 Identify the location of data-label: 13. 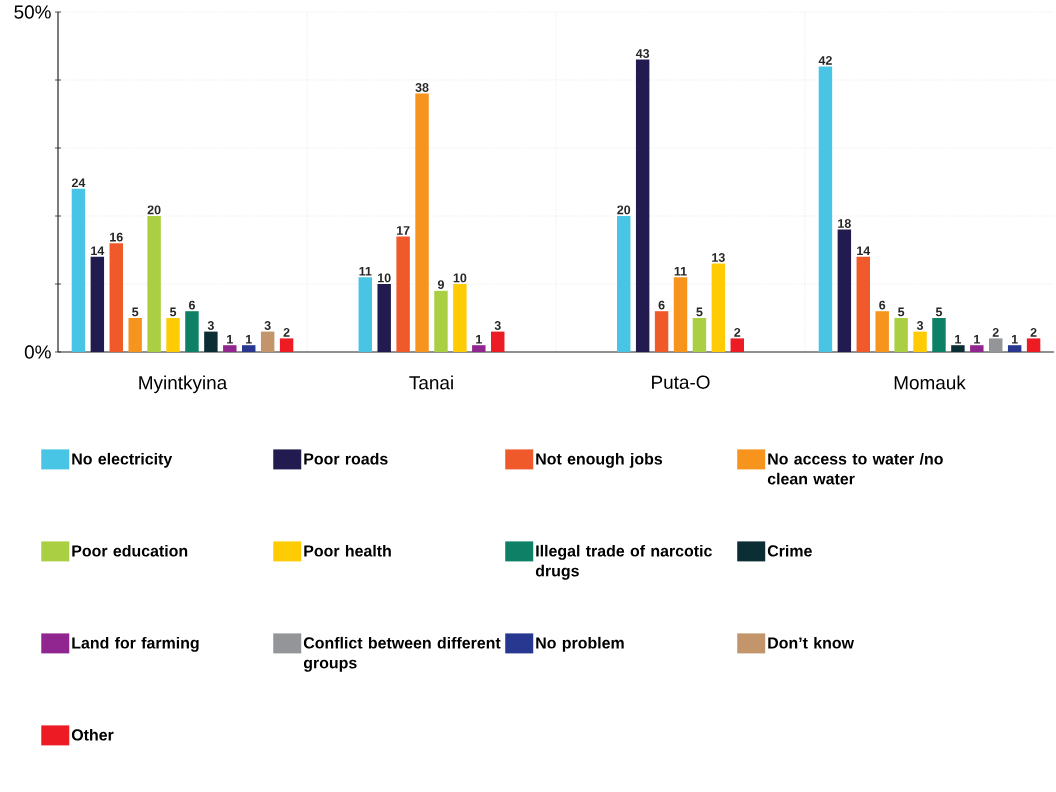
(718, 257).